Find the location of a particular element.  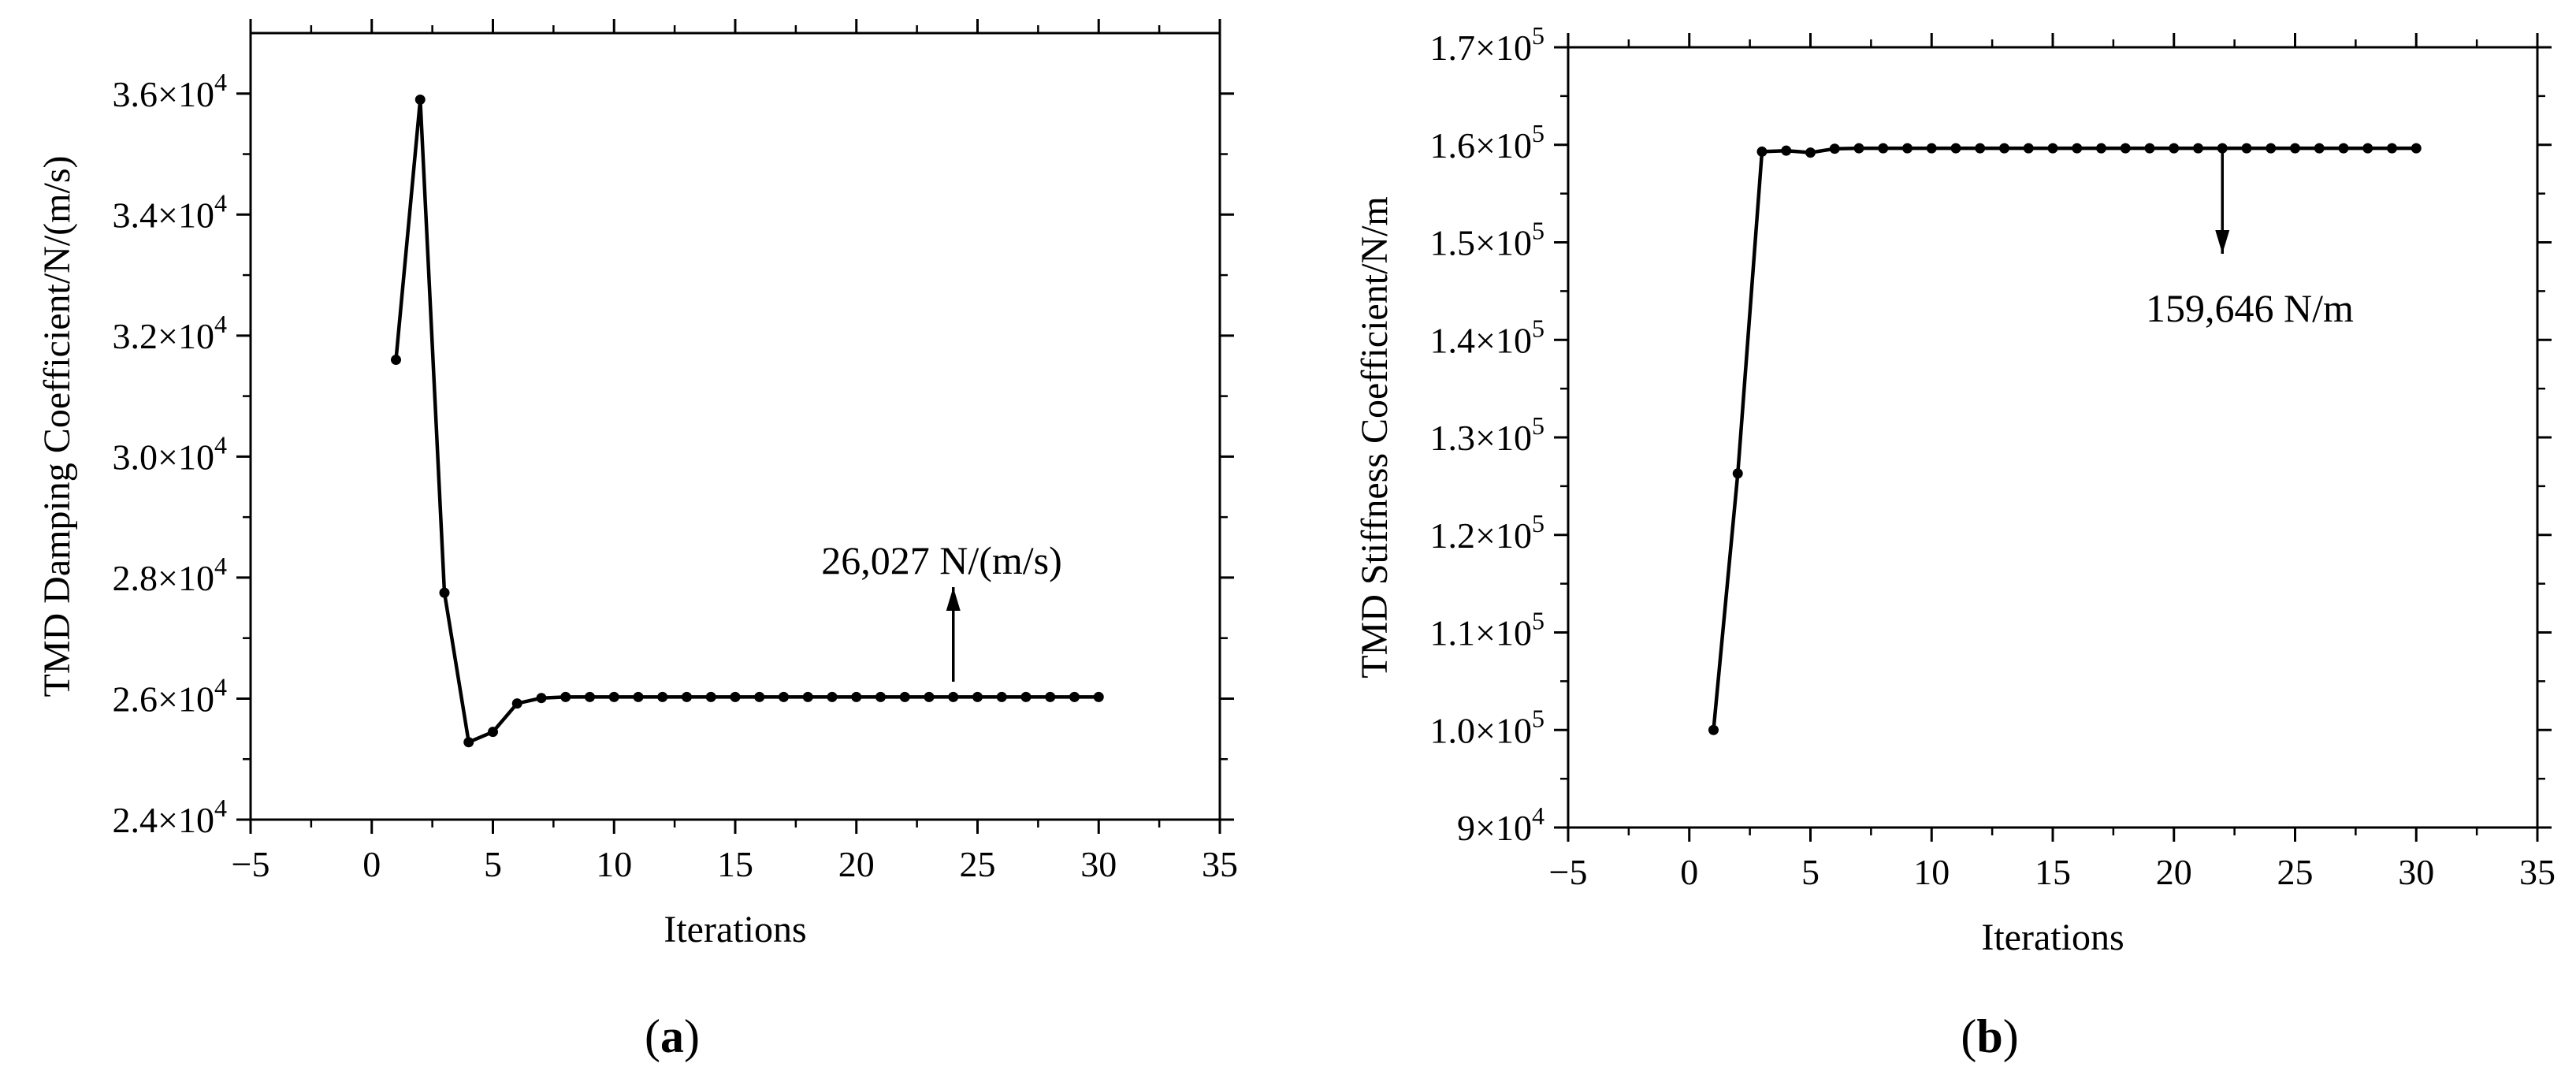

y-tick-label: 1.2×10⁵ is located at coordinates (1487, 532).